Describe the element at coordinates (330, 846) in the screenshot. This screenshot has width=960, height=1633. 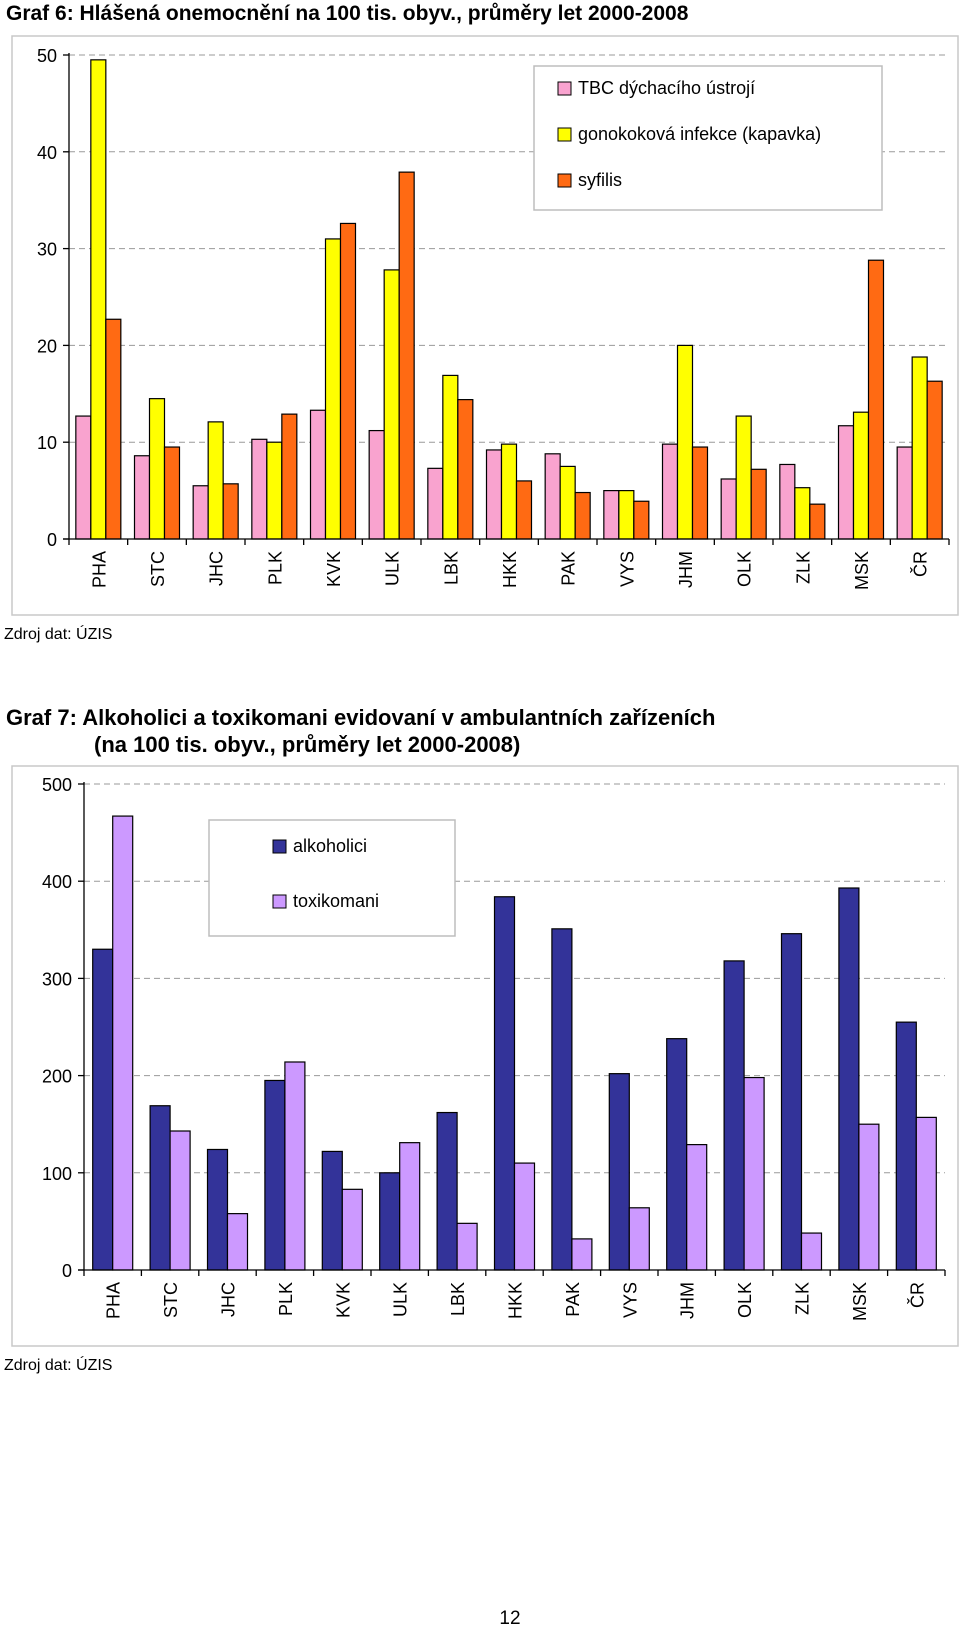
I see `chart2-legend-label-1: alkoholici` at that location.